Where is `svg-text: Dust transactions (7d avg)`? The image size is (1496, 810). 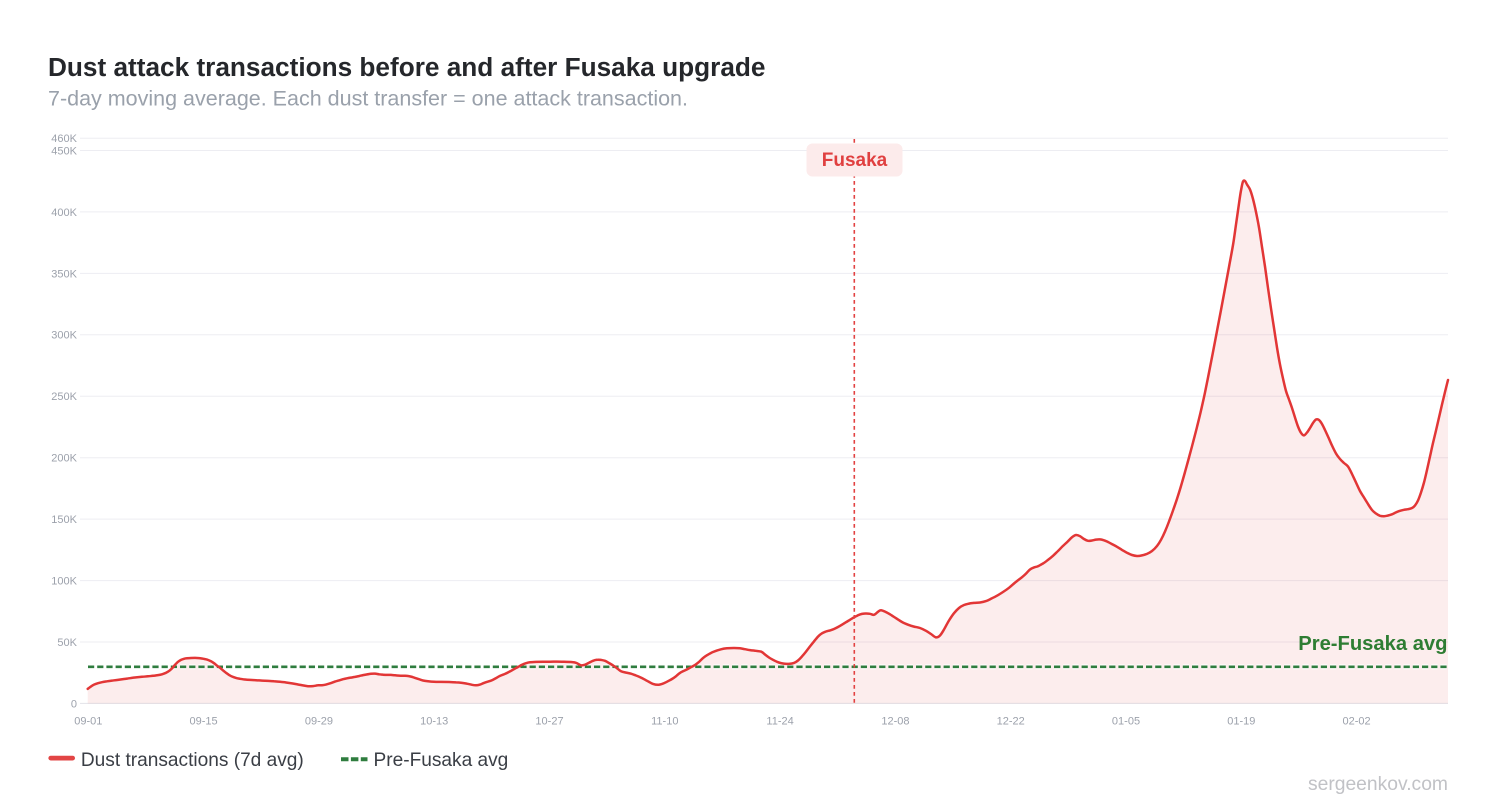
svg-text: Dust transactions (7d avg) is located at coordinates (192, 760).